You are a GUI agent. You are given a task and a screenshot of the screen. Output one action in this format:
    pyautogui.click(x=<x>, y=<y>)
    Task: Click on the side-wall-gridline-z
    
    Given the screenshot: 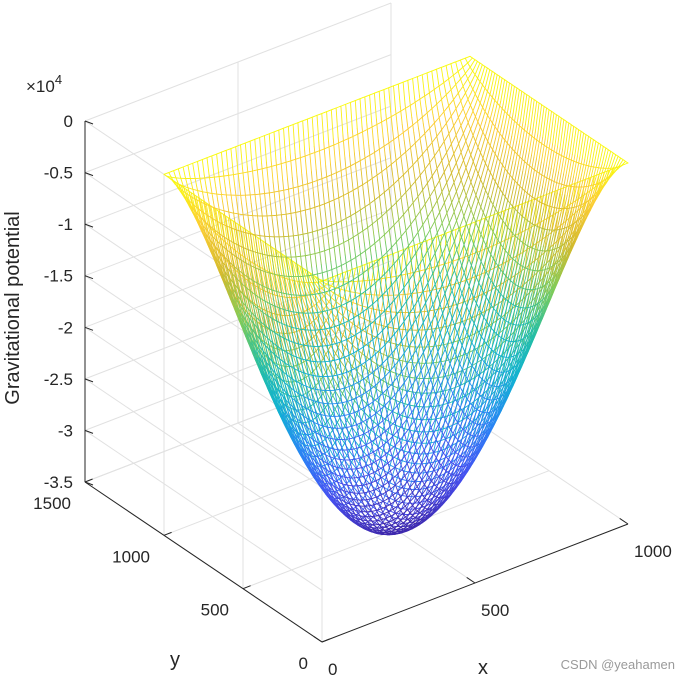 What is the action you would take?
    pyautogui.click(x=203, y=304)
    